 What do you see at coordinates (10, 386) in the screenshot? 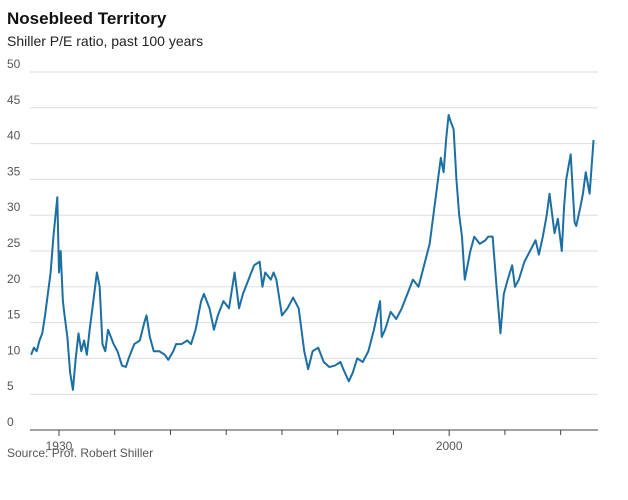
I see `y-tick-label: 5` at bounding box center [10, 386].